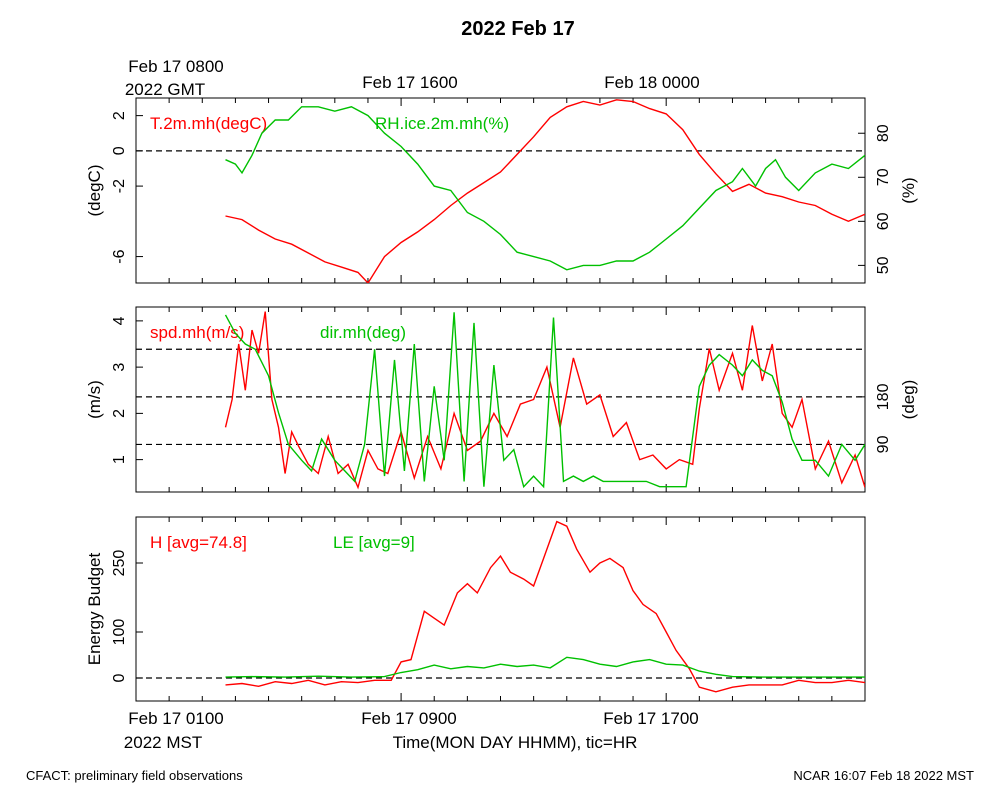 The height and width of the screenshot is (800, 1000). I want to click on y-tick-label-left: -6, so click(119, 256).